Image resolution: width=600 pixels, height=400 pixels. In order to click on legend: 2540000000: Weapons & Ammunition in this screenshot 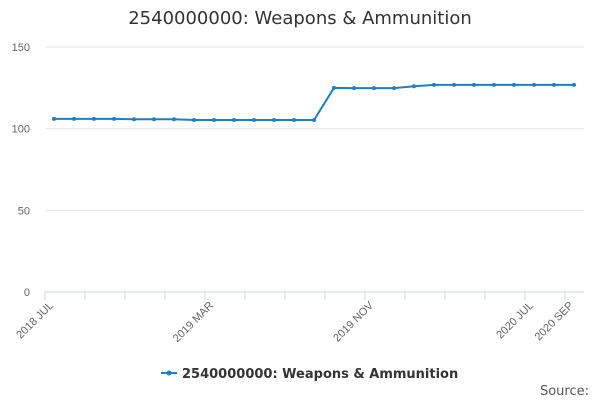, I will do `click(309, 374)`.